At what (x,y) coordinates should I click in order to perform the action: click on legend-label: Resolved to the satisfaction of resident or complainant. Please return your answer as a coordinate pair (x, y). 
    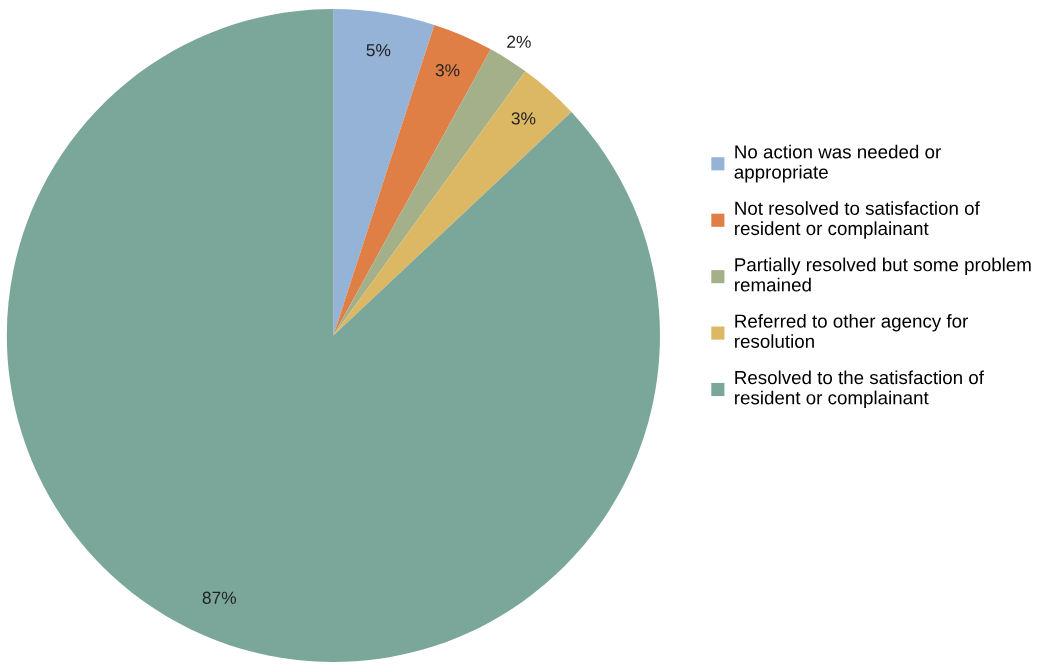
    Looking at the image, I should click on (859, 389).